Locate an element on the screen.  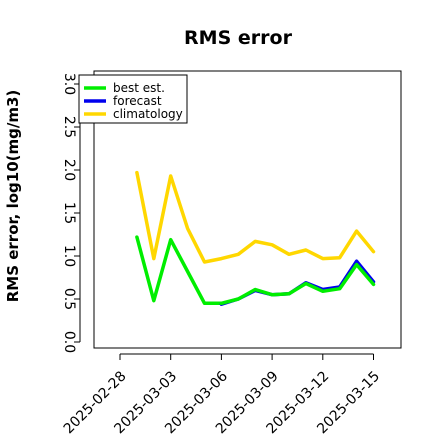
y-tick-label: 3.0 is located at coordinates (69, 84).